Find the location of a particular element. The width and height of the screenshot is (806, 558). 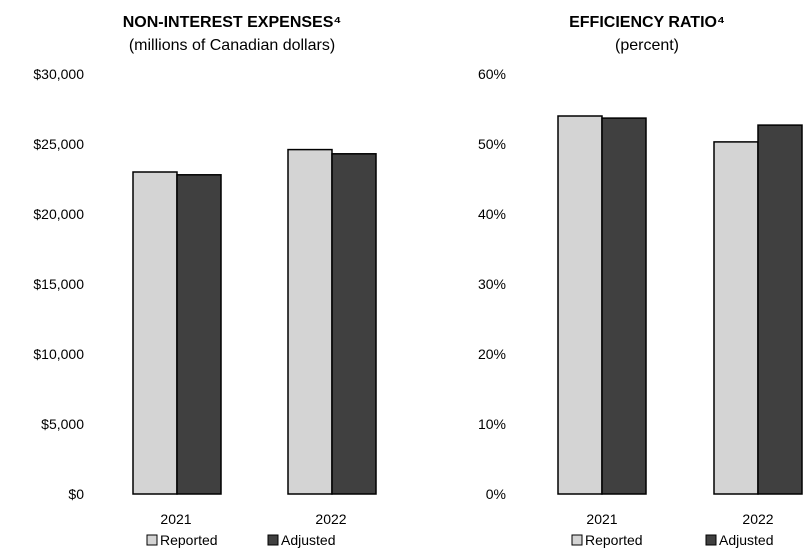

y-tick-label: $20,000 is located at coordinates (58, 214).